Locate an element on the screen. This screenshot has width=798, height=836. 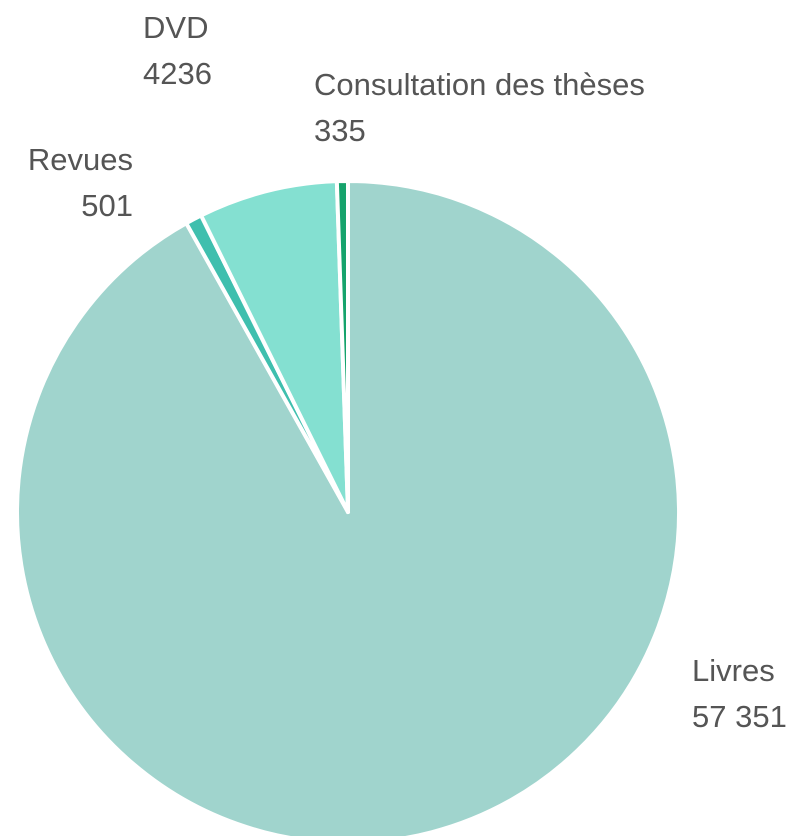
slice-label: Revues is located at coordinates (80, 159).